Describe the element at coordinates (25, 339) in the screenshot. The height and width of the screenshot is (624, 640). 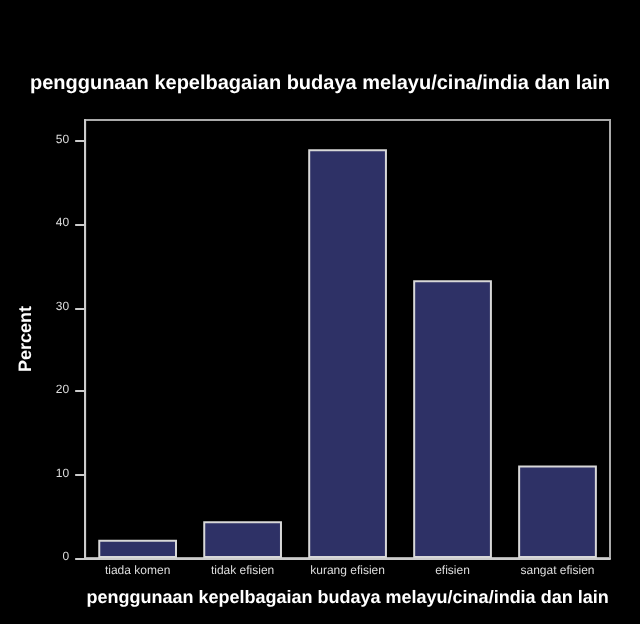
I see `y-axis-title: Percent` at that location.